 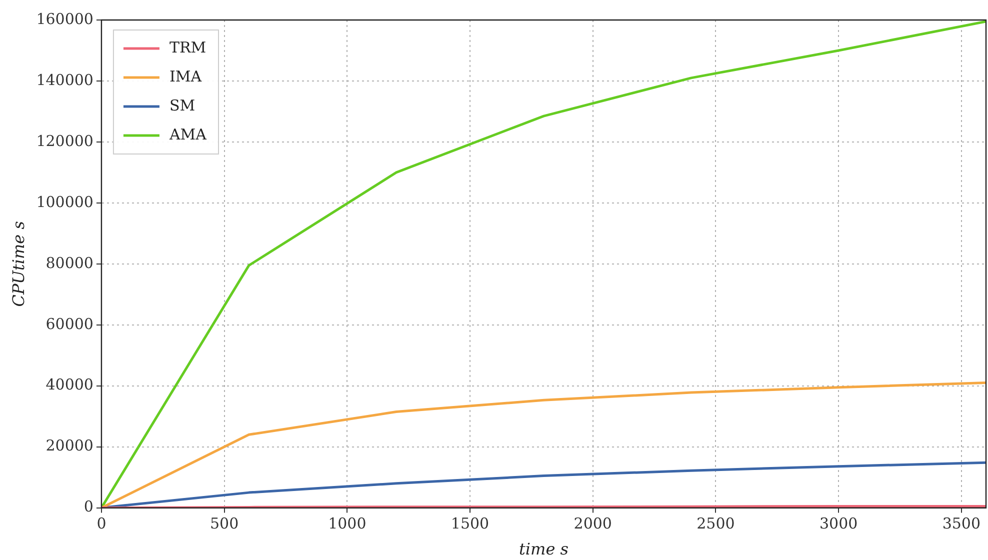 What do you see at coordinates (18, 264) in the screenshot?
I see `y-axis-title: CPUtime s` at bounding box center [18, 264].